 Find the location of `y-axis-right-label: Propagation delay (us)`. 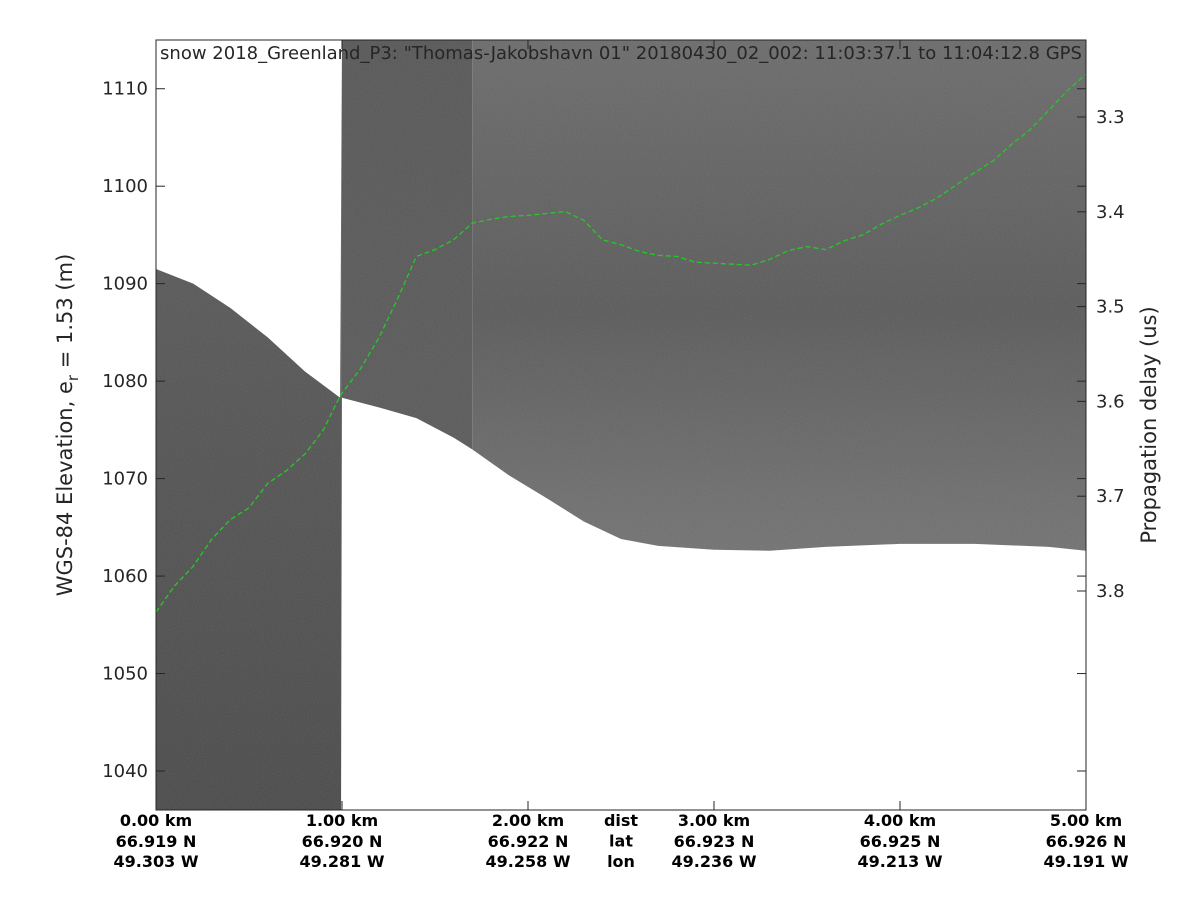

y-axis-right-label: Propagation delay (us) is located at coordinates (1149, 424).